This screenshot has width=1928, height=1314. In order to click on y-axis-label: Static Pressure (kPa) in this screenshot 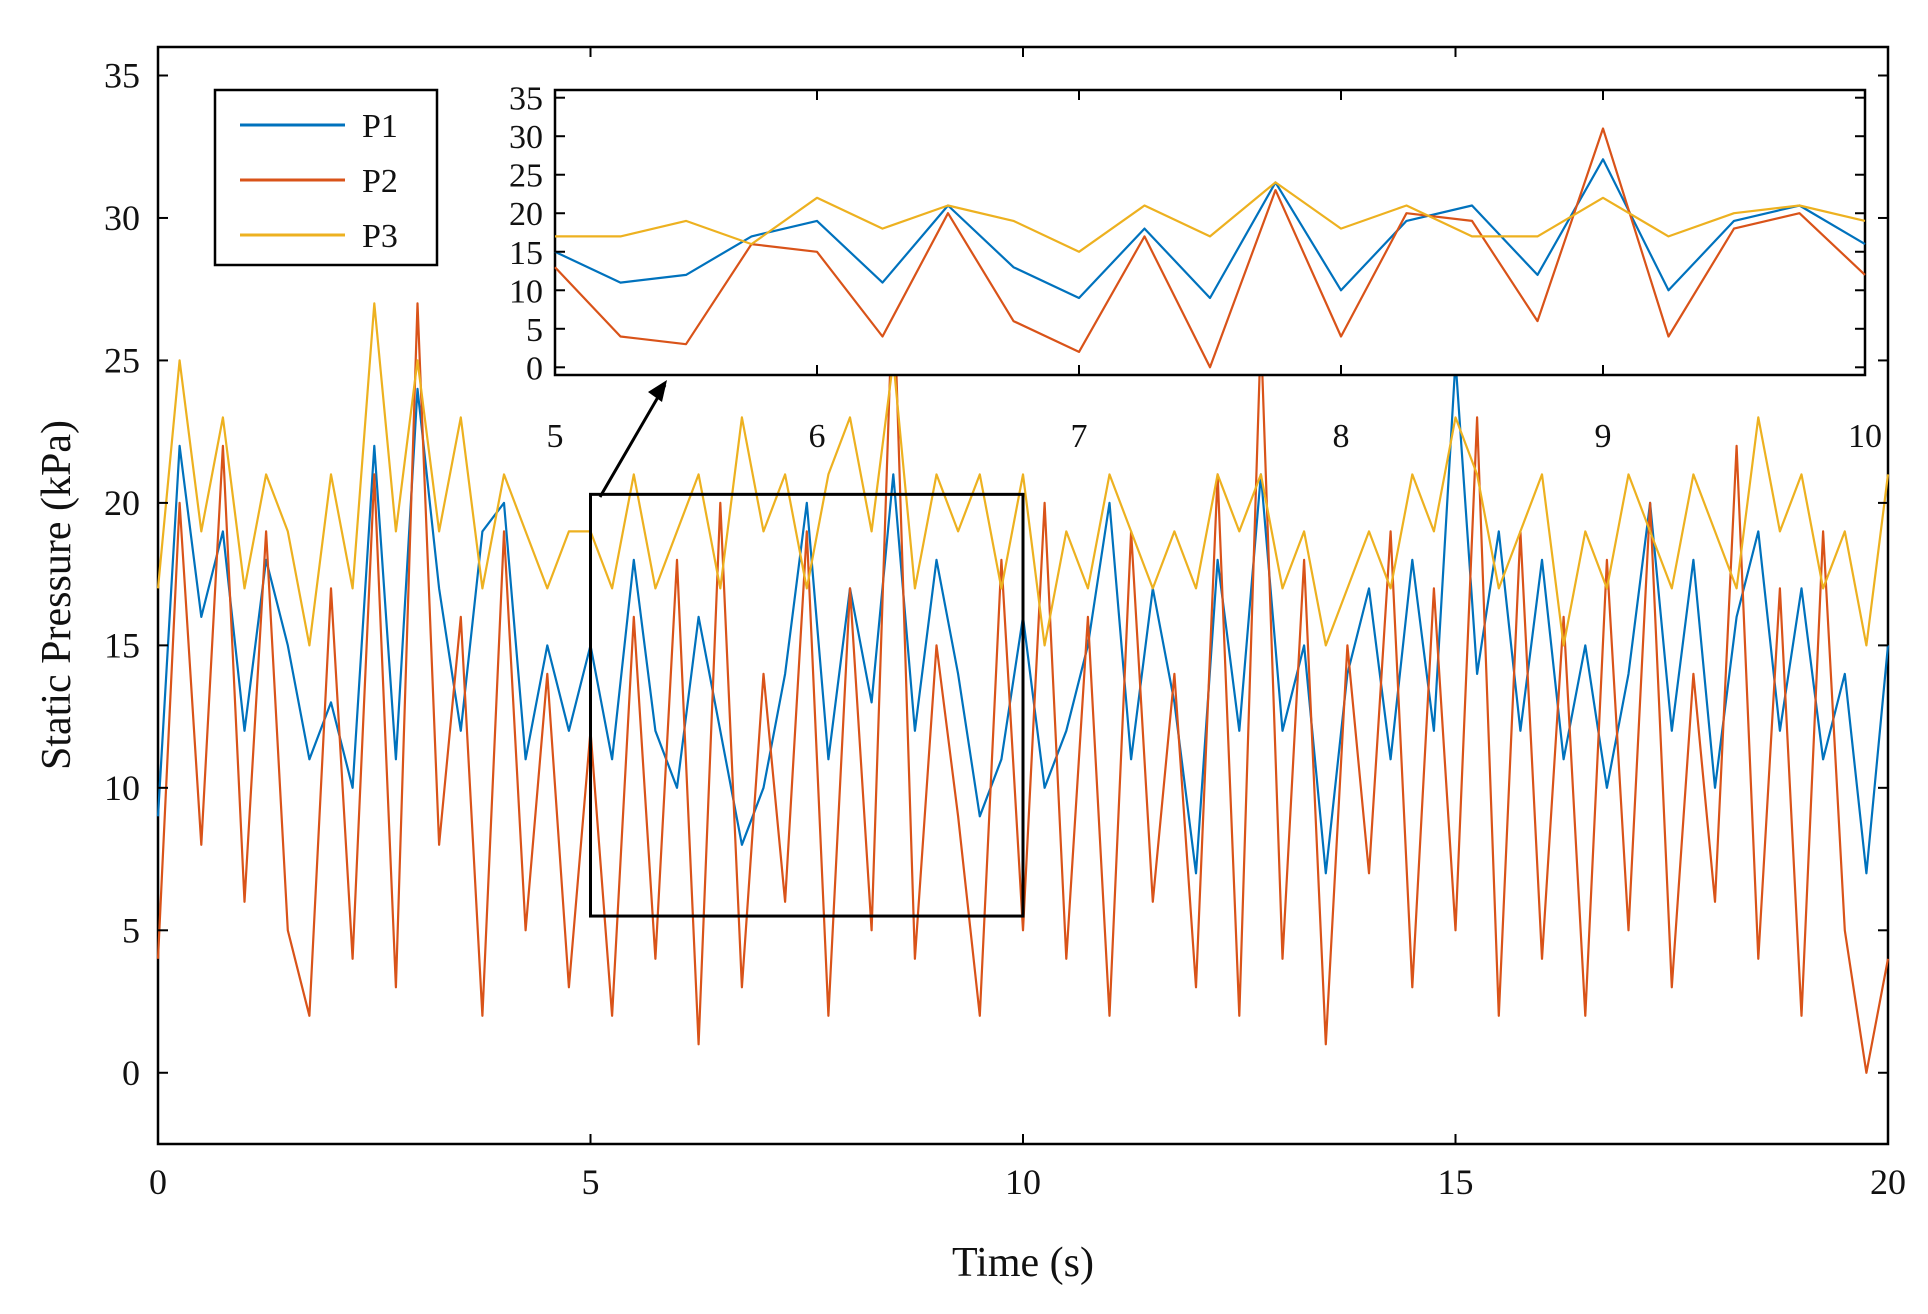, I will do `click(57, 595)`.